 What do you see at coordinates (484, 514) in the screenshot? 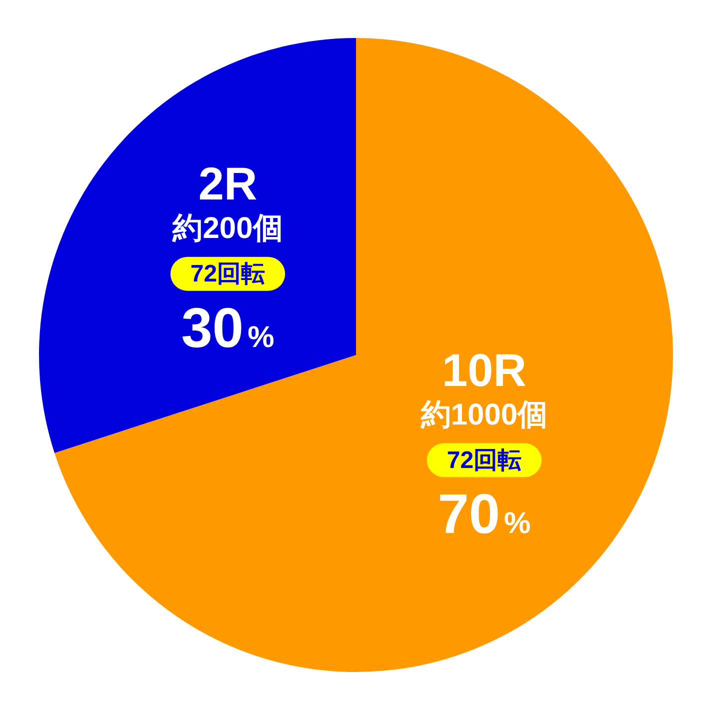
I see `data-label: 70%` at bounding box center [484, 514].